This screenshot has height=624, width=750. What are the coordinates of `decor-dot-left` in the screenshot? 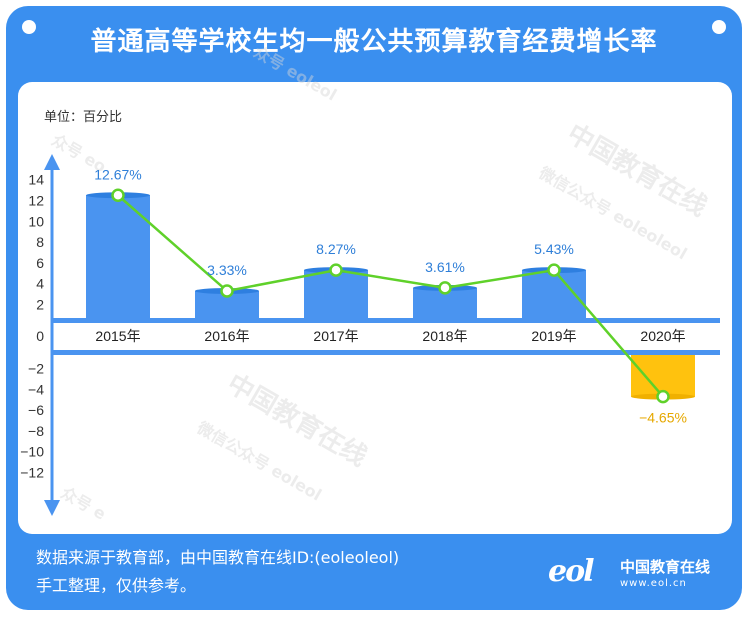 It's located at (29, 27).